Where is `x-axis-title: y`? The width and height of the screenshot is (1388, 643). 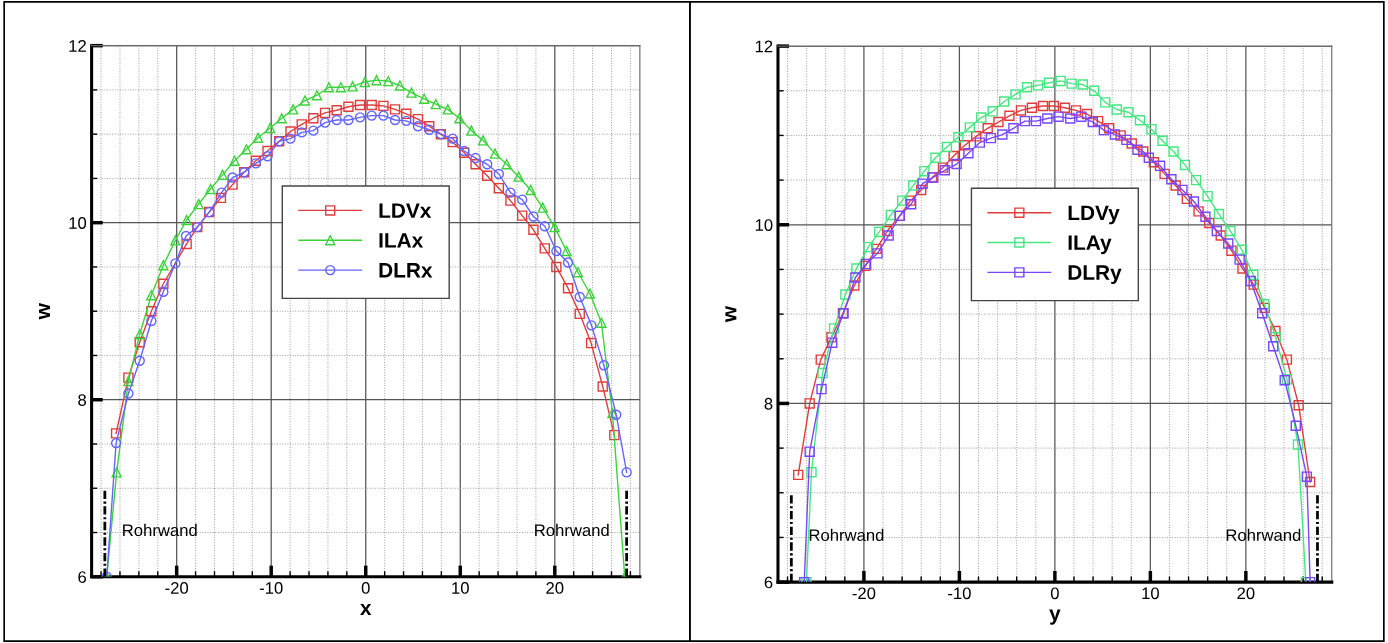 x-axis-title: y is located at coordinates (1055, 617).